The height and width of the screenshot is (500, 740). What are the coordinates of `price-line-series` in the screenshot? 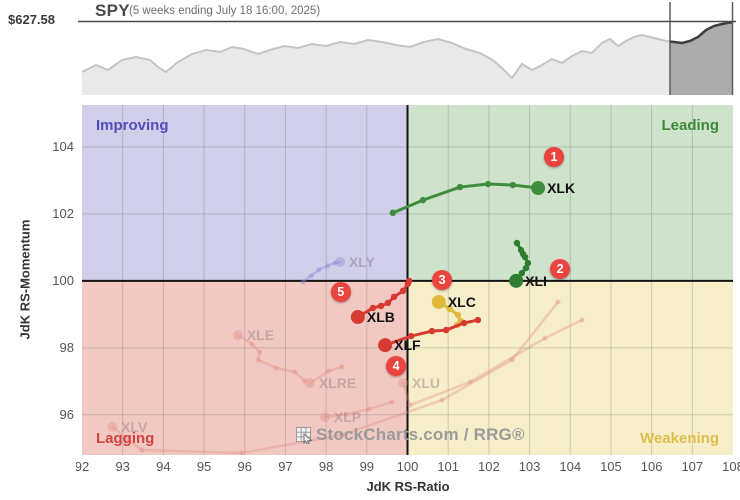 It's located at (407, 50).